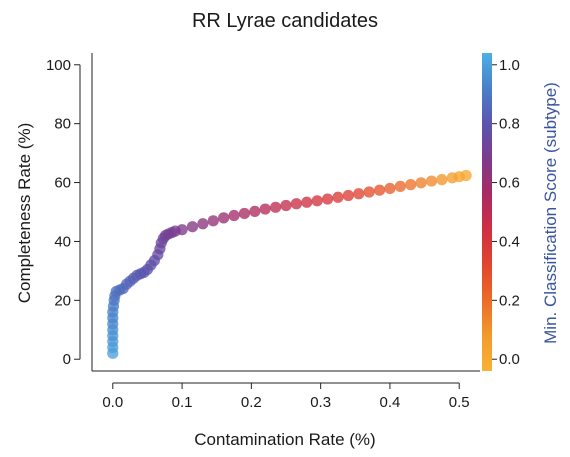 The image size is (570, 457). What do you see at coordinates (284, 439) in the screenshot?
I see `x-axis-label: Contamination Rate (%)` at bounding box center [284, 439].